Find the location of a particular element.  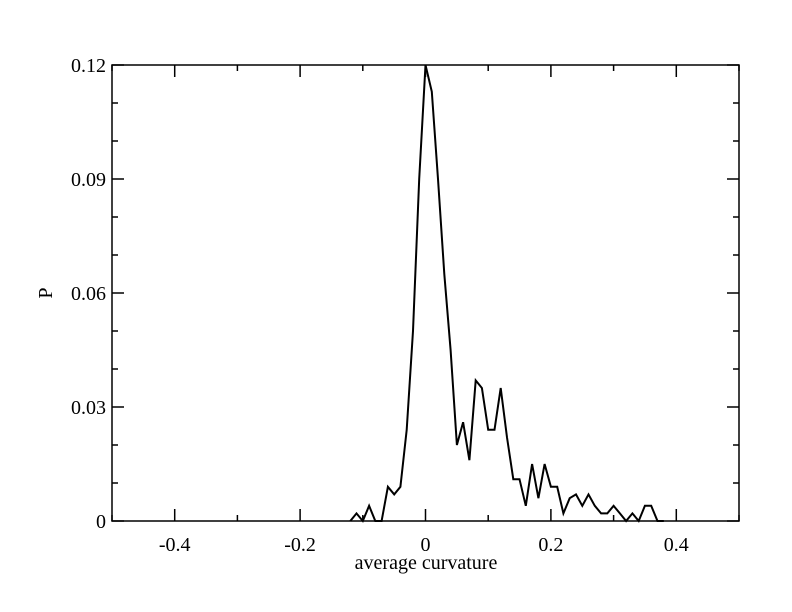

y-axis-label: P is located at coordinates (46, 292).